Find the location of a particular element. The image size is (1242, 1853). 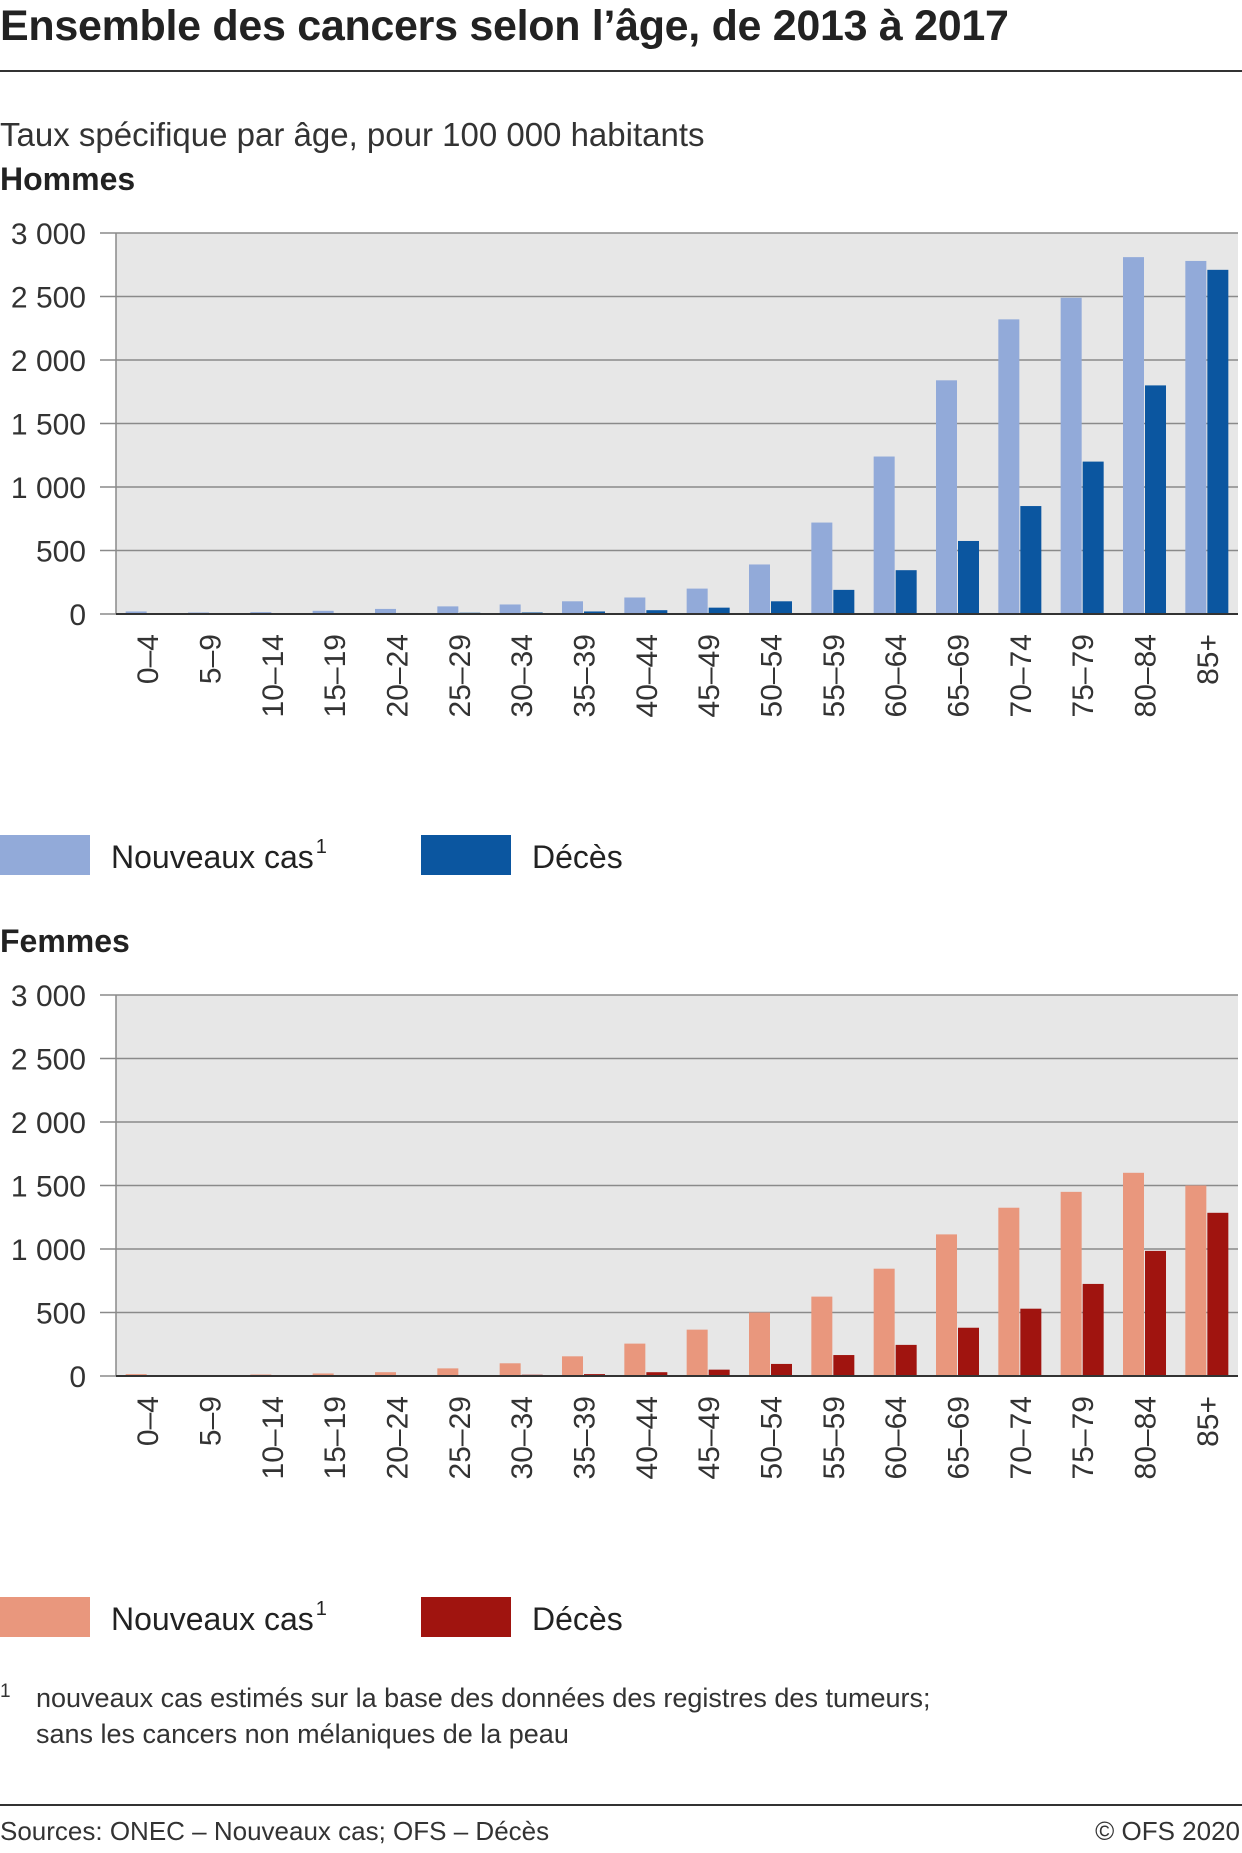

legend-label-hommes-s1: Décès is located at coordinates (577, 857).